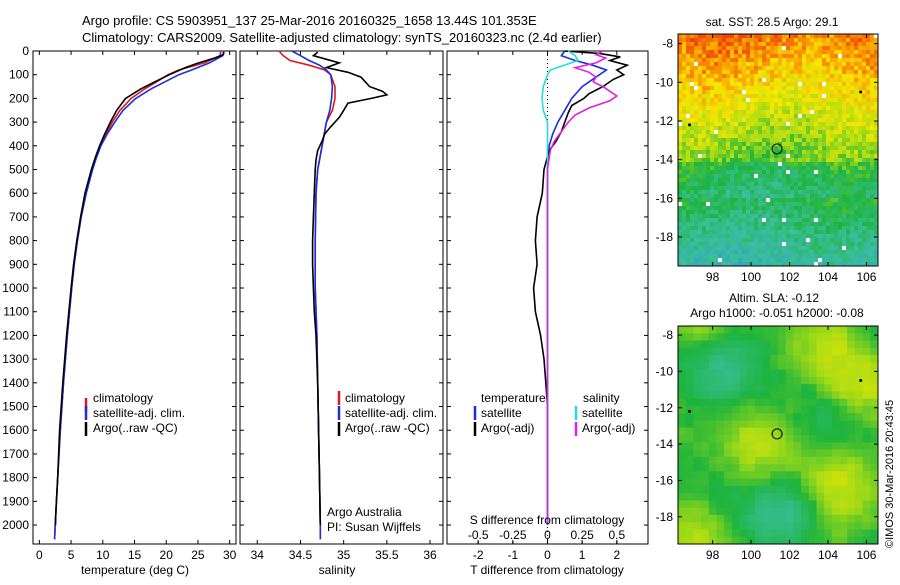 Image resolution: width=900 pixels, height=585 pixels. Describe the element at coordinates (778, 150) in the screenshot. I see `sst-map-frame` at that location.